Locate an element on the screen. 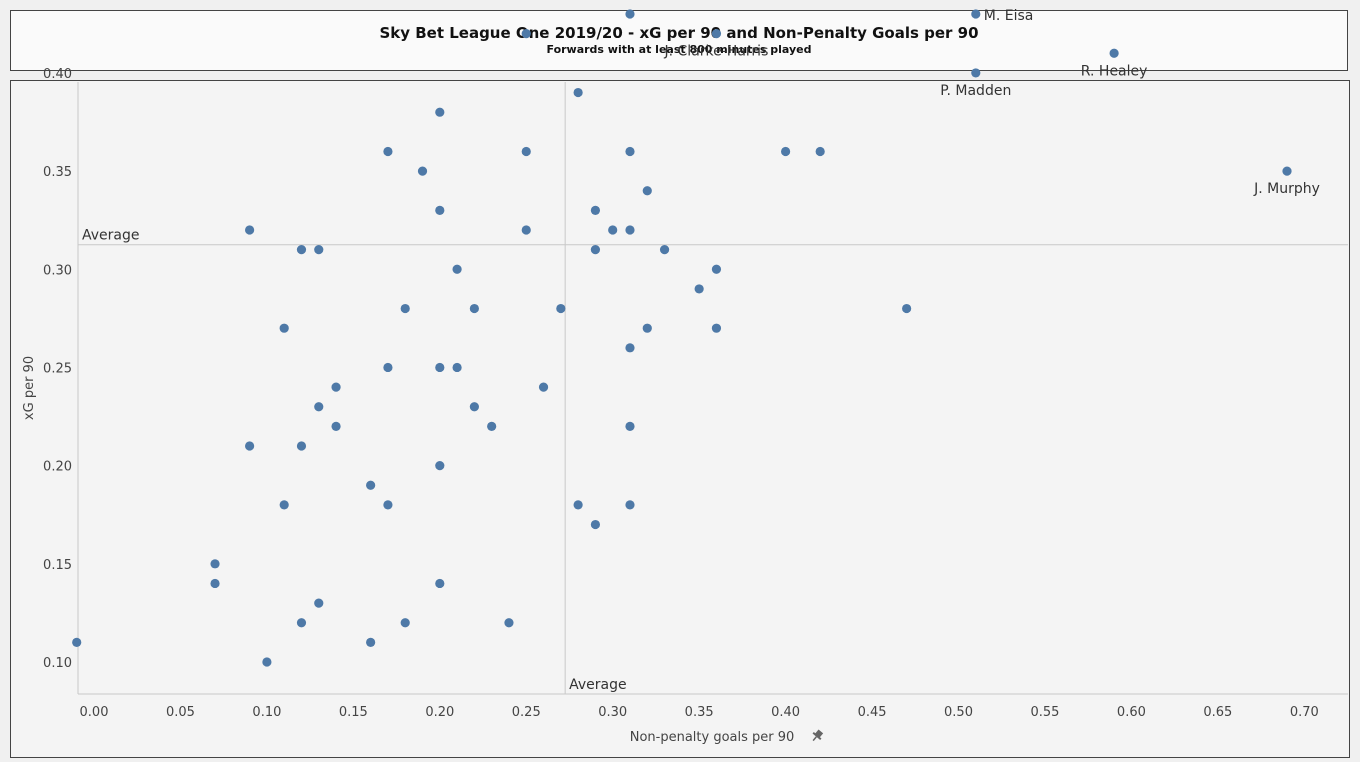  point-label: J. Clarke-Harris is located at coordinates (716, 52).